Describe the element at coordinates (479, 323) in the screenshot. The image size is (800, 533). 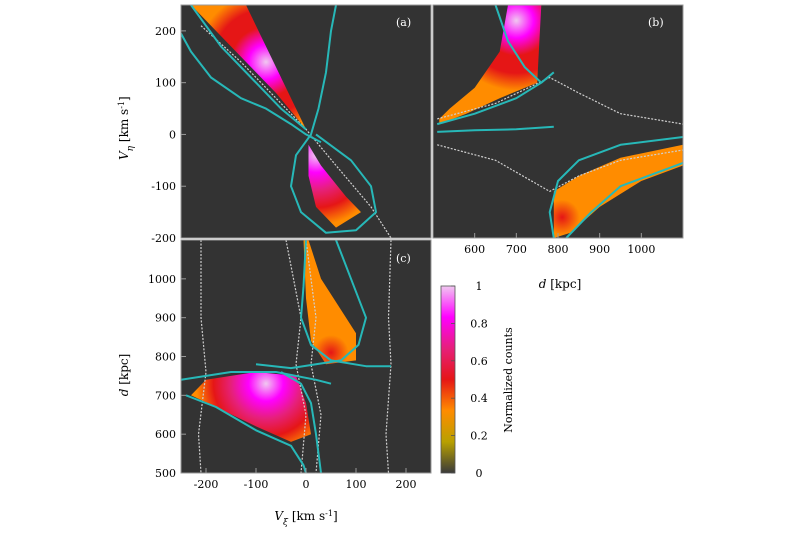
I see `colorbar-tick-label: 0.8` at that location.